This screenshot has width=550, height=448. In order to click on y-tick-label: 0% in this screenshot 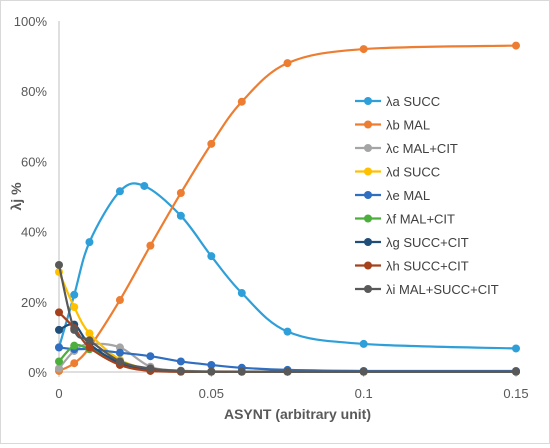, I will do `click(37, 372)`.